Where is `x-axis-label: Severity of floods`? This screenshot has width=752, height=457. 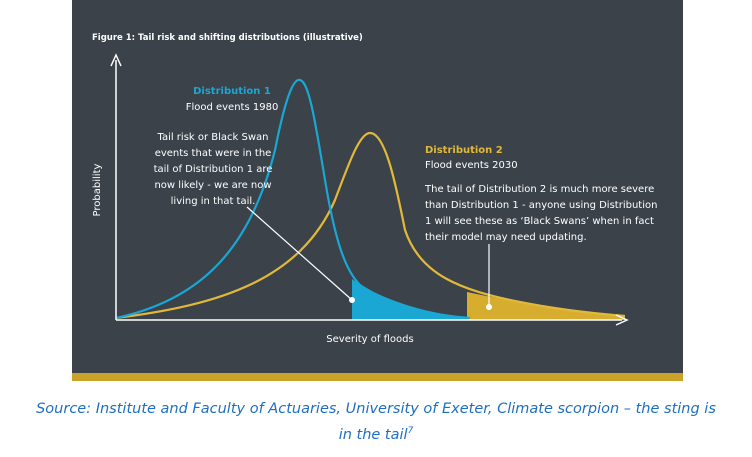
x-axis-label: Severity of floods is located at coordinates (369, 339).